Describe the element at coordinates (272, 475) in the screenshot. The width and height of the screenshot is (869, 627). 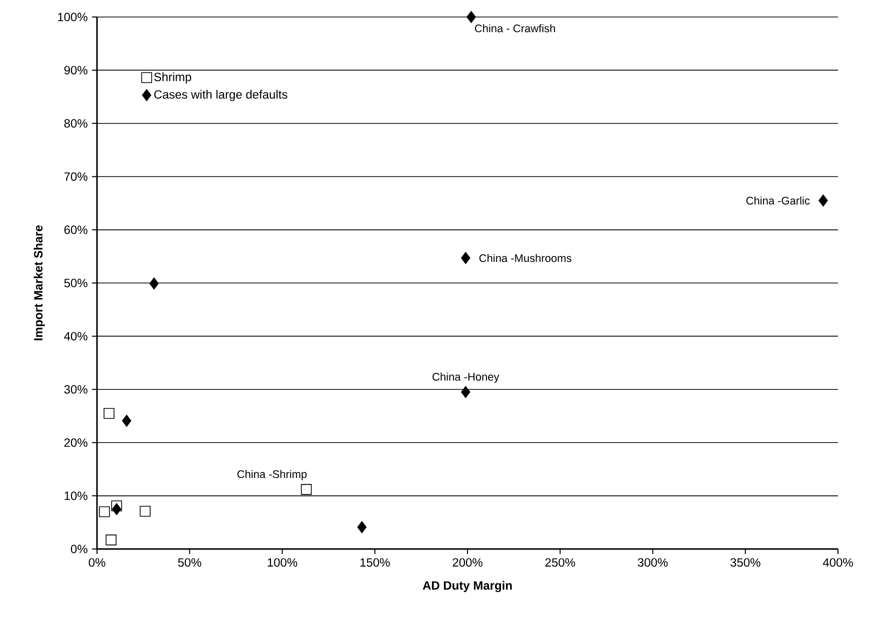
I see `annotation: China -Shrimp` at that location.